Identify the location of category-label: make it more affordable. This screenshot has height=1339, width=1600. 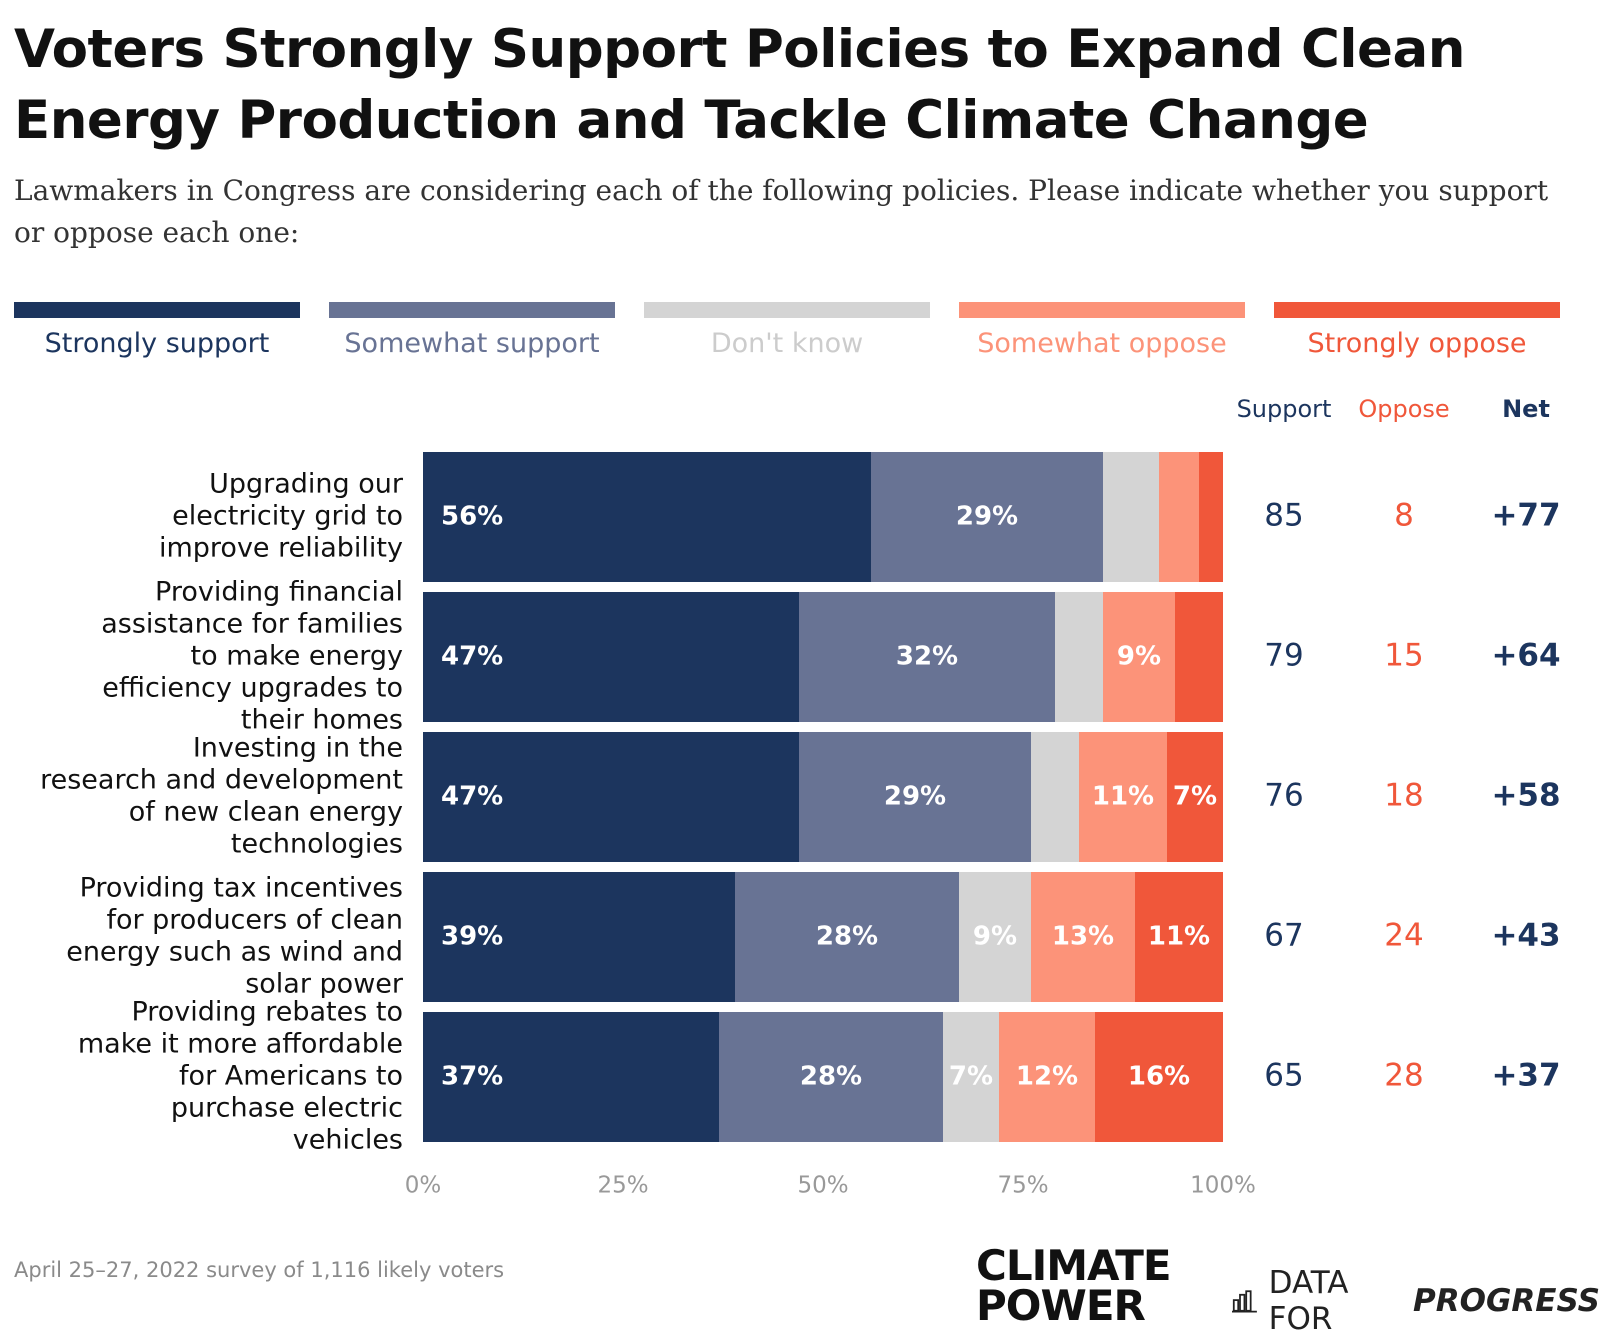
(240, 1044).